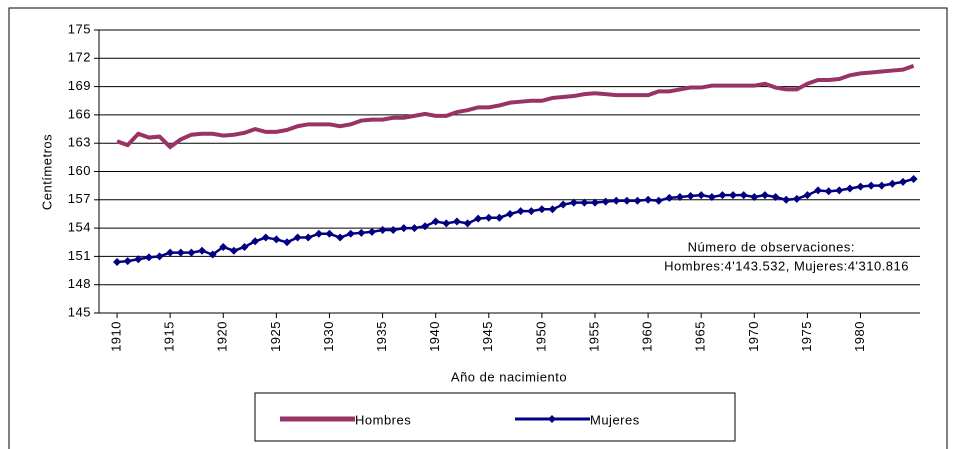 The width and height of the screenshot is (956, 449). Describe the element at coordinates (859, 336) in the screenshot. I see `x-tick-label: 1980` at that location.